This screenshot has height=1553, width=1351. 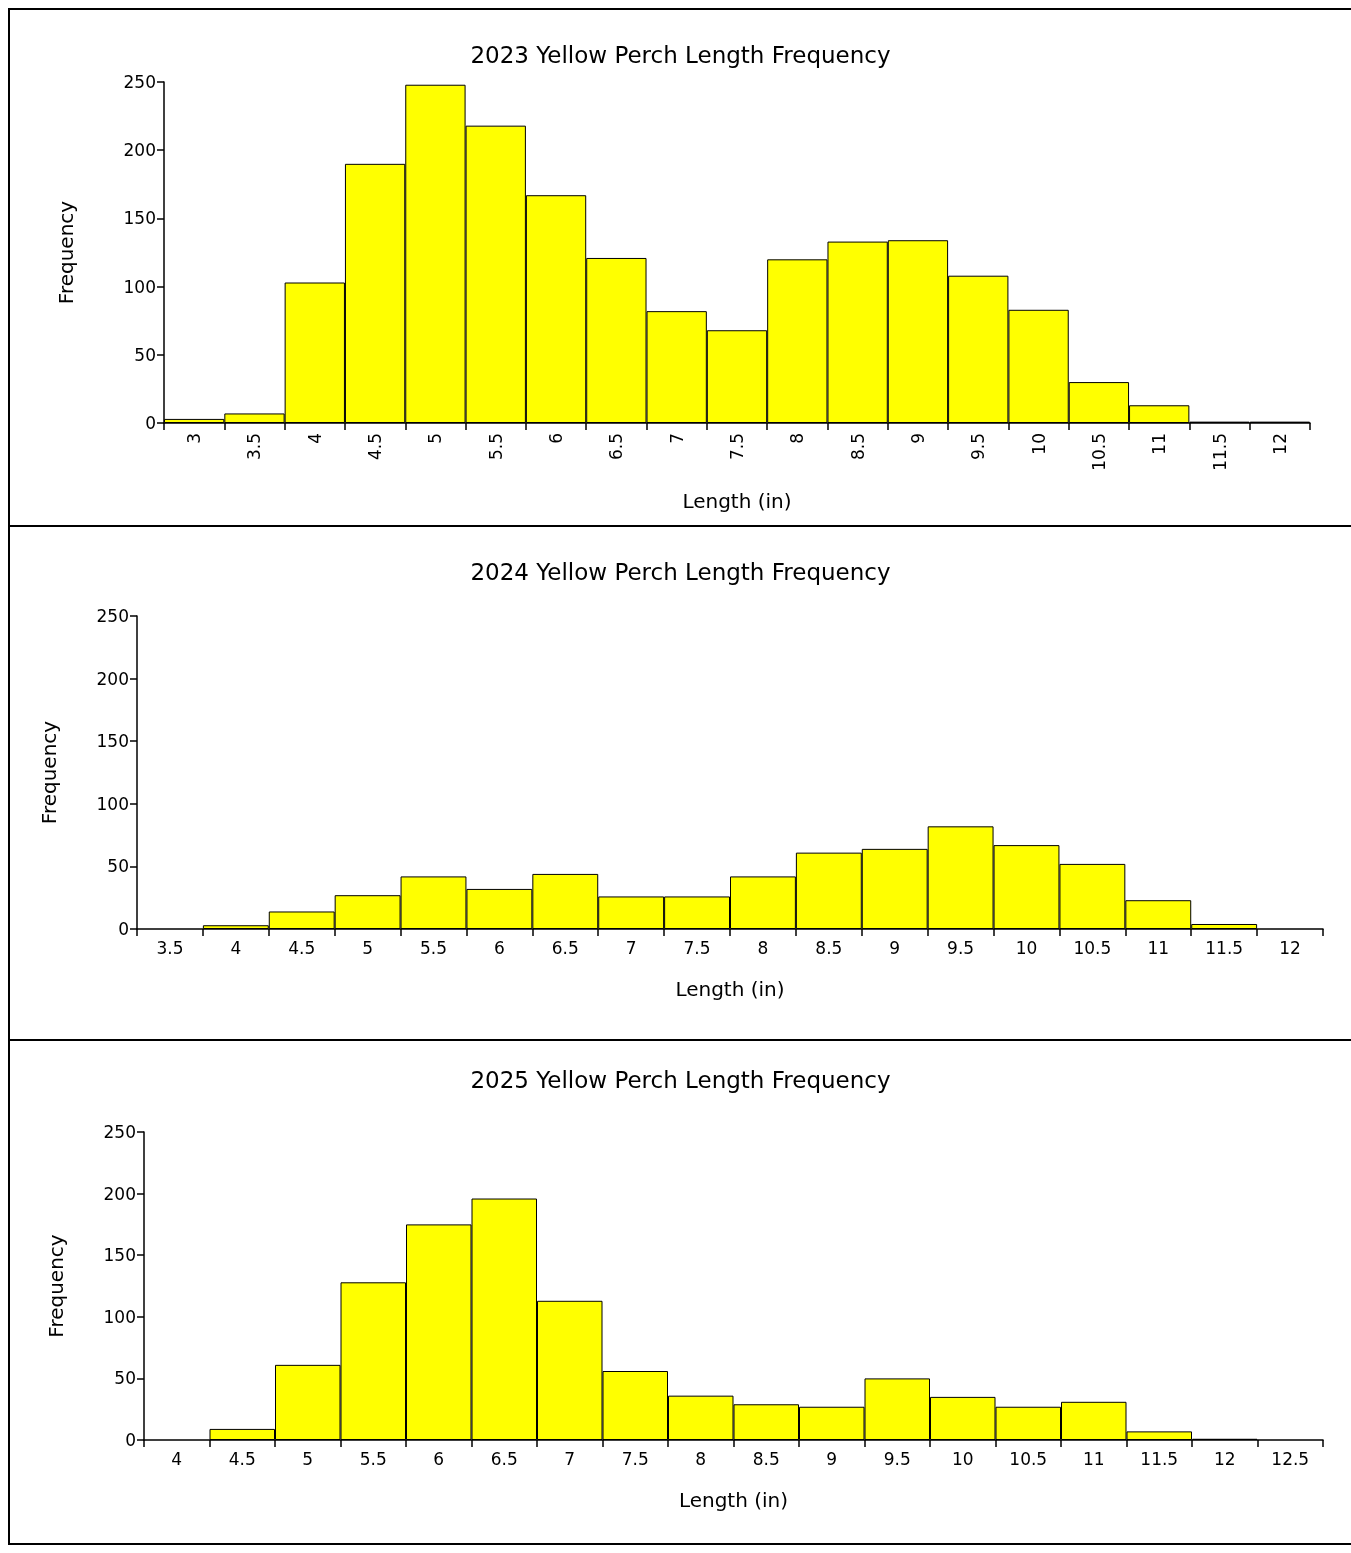 What do you see at coordinates (680, 571) in the screenshot?
I see `chart-title: 2024 Yellow Perch Length Frequency` at bounding box center [680, 571].